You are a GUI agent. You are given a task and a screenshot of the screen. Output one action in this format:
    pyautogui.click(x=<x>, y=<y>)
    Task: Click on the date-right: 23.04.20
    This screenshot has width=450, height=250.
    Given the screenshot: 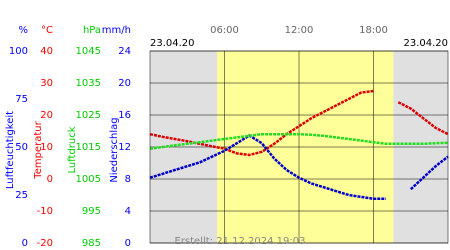 What is the action you would take?
    pyautogui.click(x=425, y=43)
    